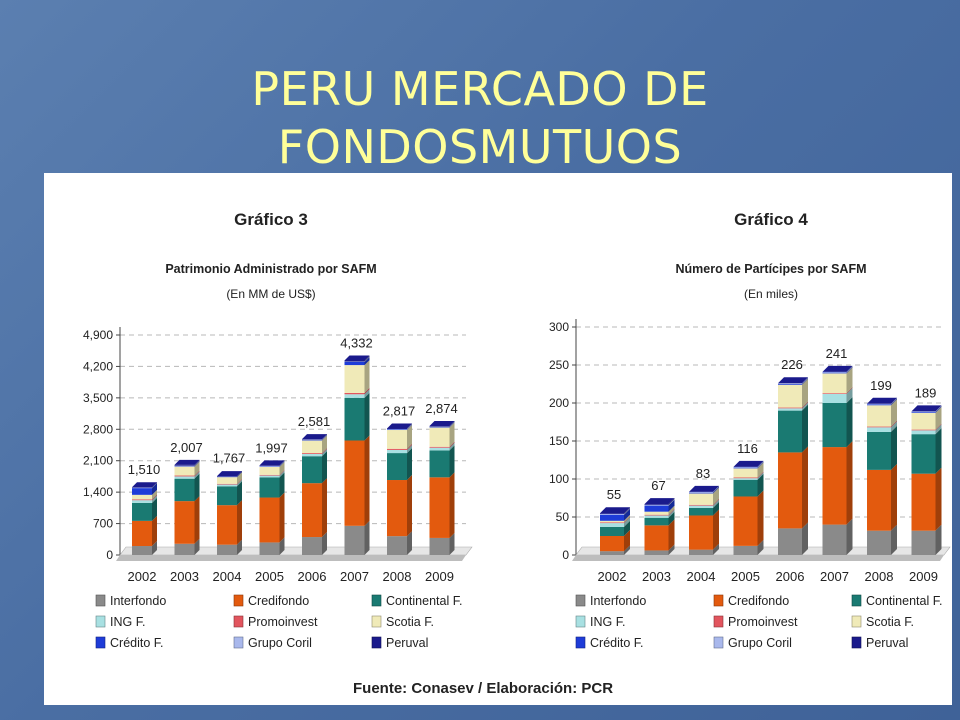 This screenshot has height=720, width=960. Describe the element at coordinates (887, 643) in the screenshot. I see `legend-label: Peruval` at that location.